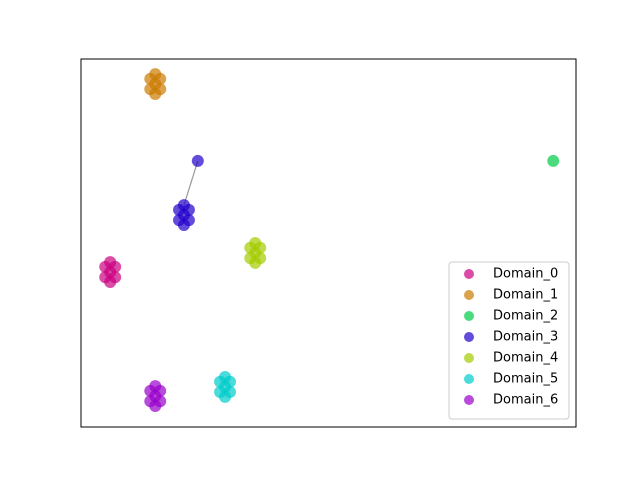 The width and height of the screenshot is (640, 484). Describe the element at coordinates (525, 379) in the screenshot. I see `legend-label: Domain_5` at that location.